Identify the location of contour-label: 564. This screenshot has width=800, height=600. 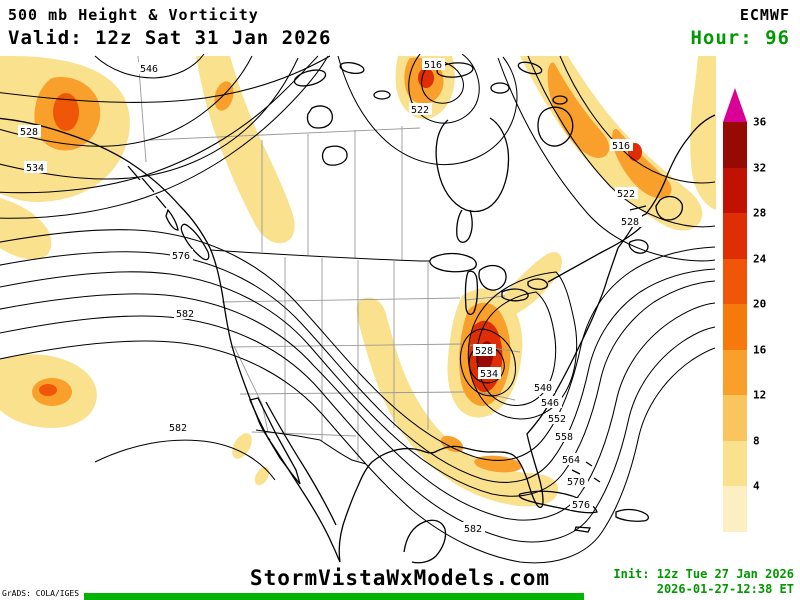
(571, 460).